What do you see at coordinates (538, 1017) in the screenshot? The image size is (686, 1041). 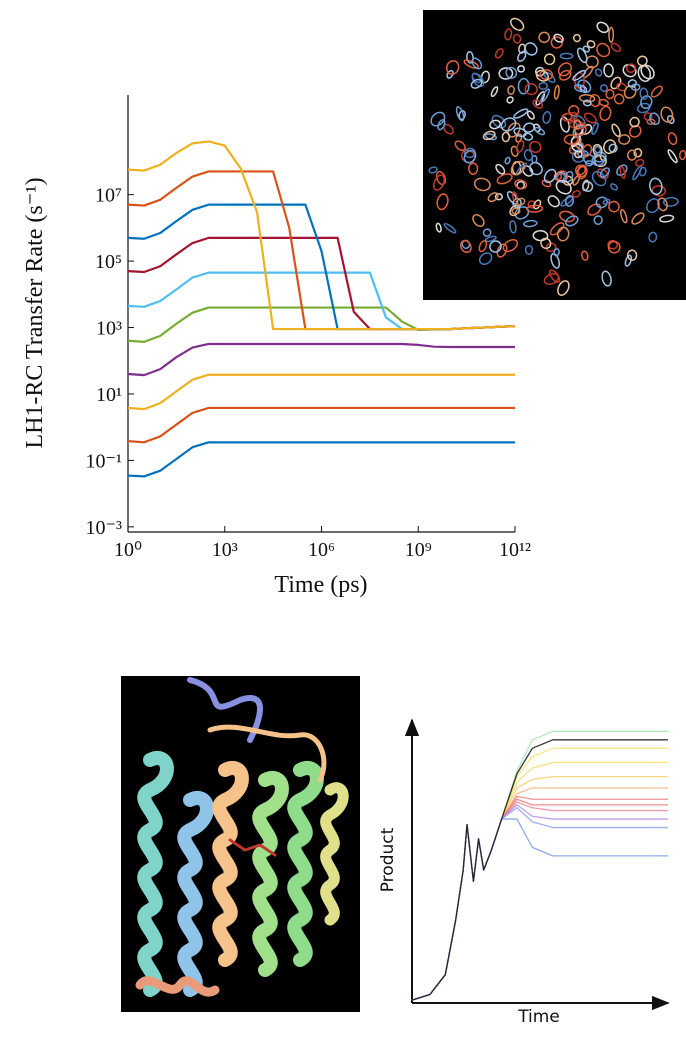 I see `x-axis-label: Time` at bounding box center [538, 1017].